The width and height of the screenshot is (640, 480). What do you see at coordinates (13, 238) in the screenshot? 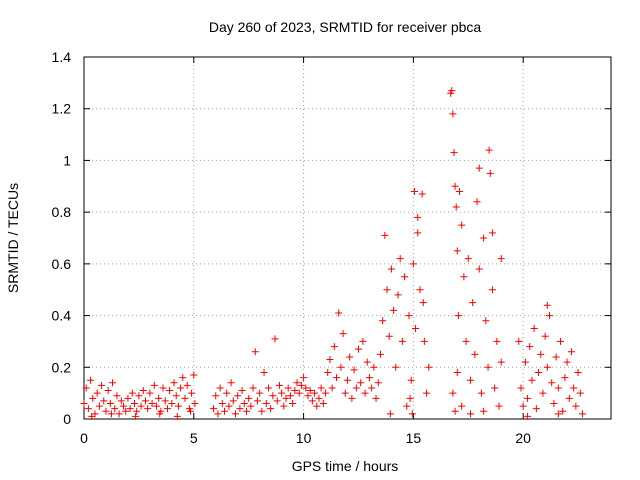
I see `y-axis-label: SRMTID / TECUs` at bounding box center [13, 238].